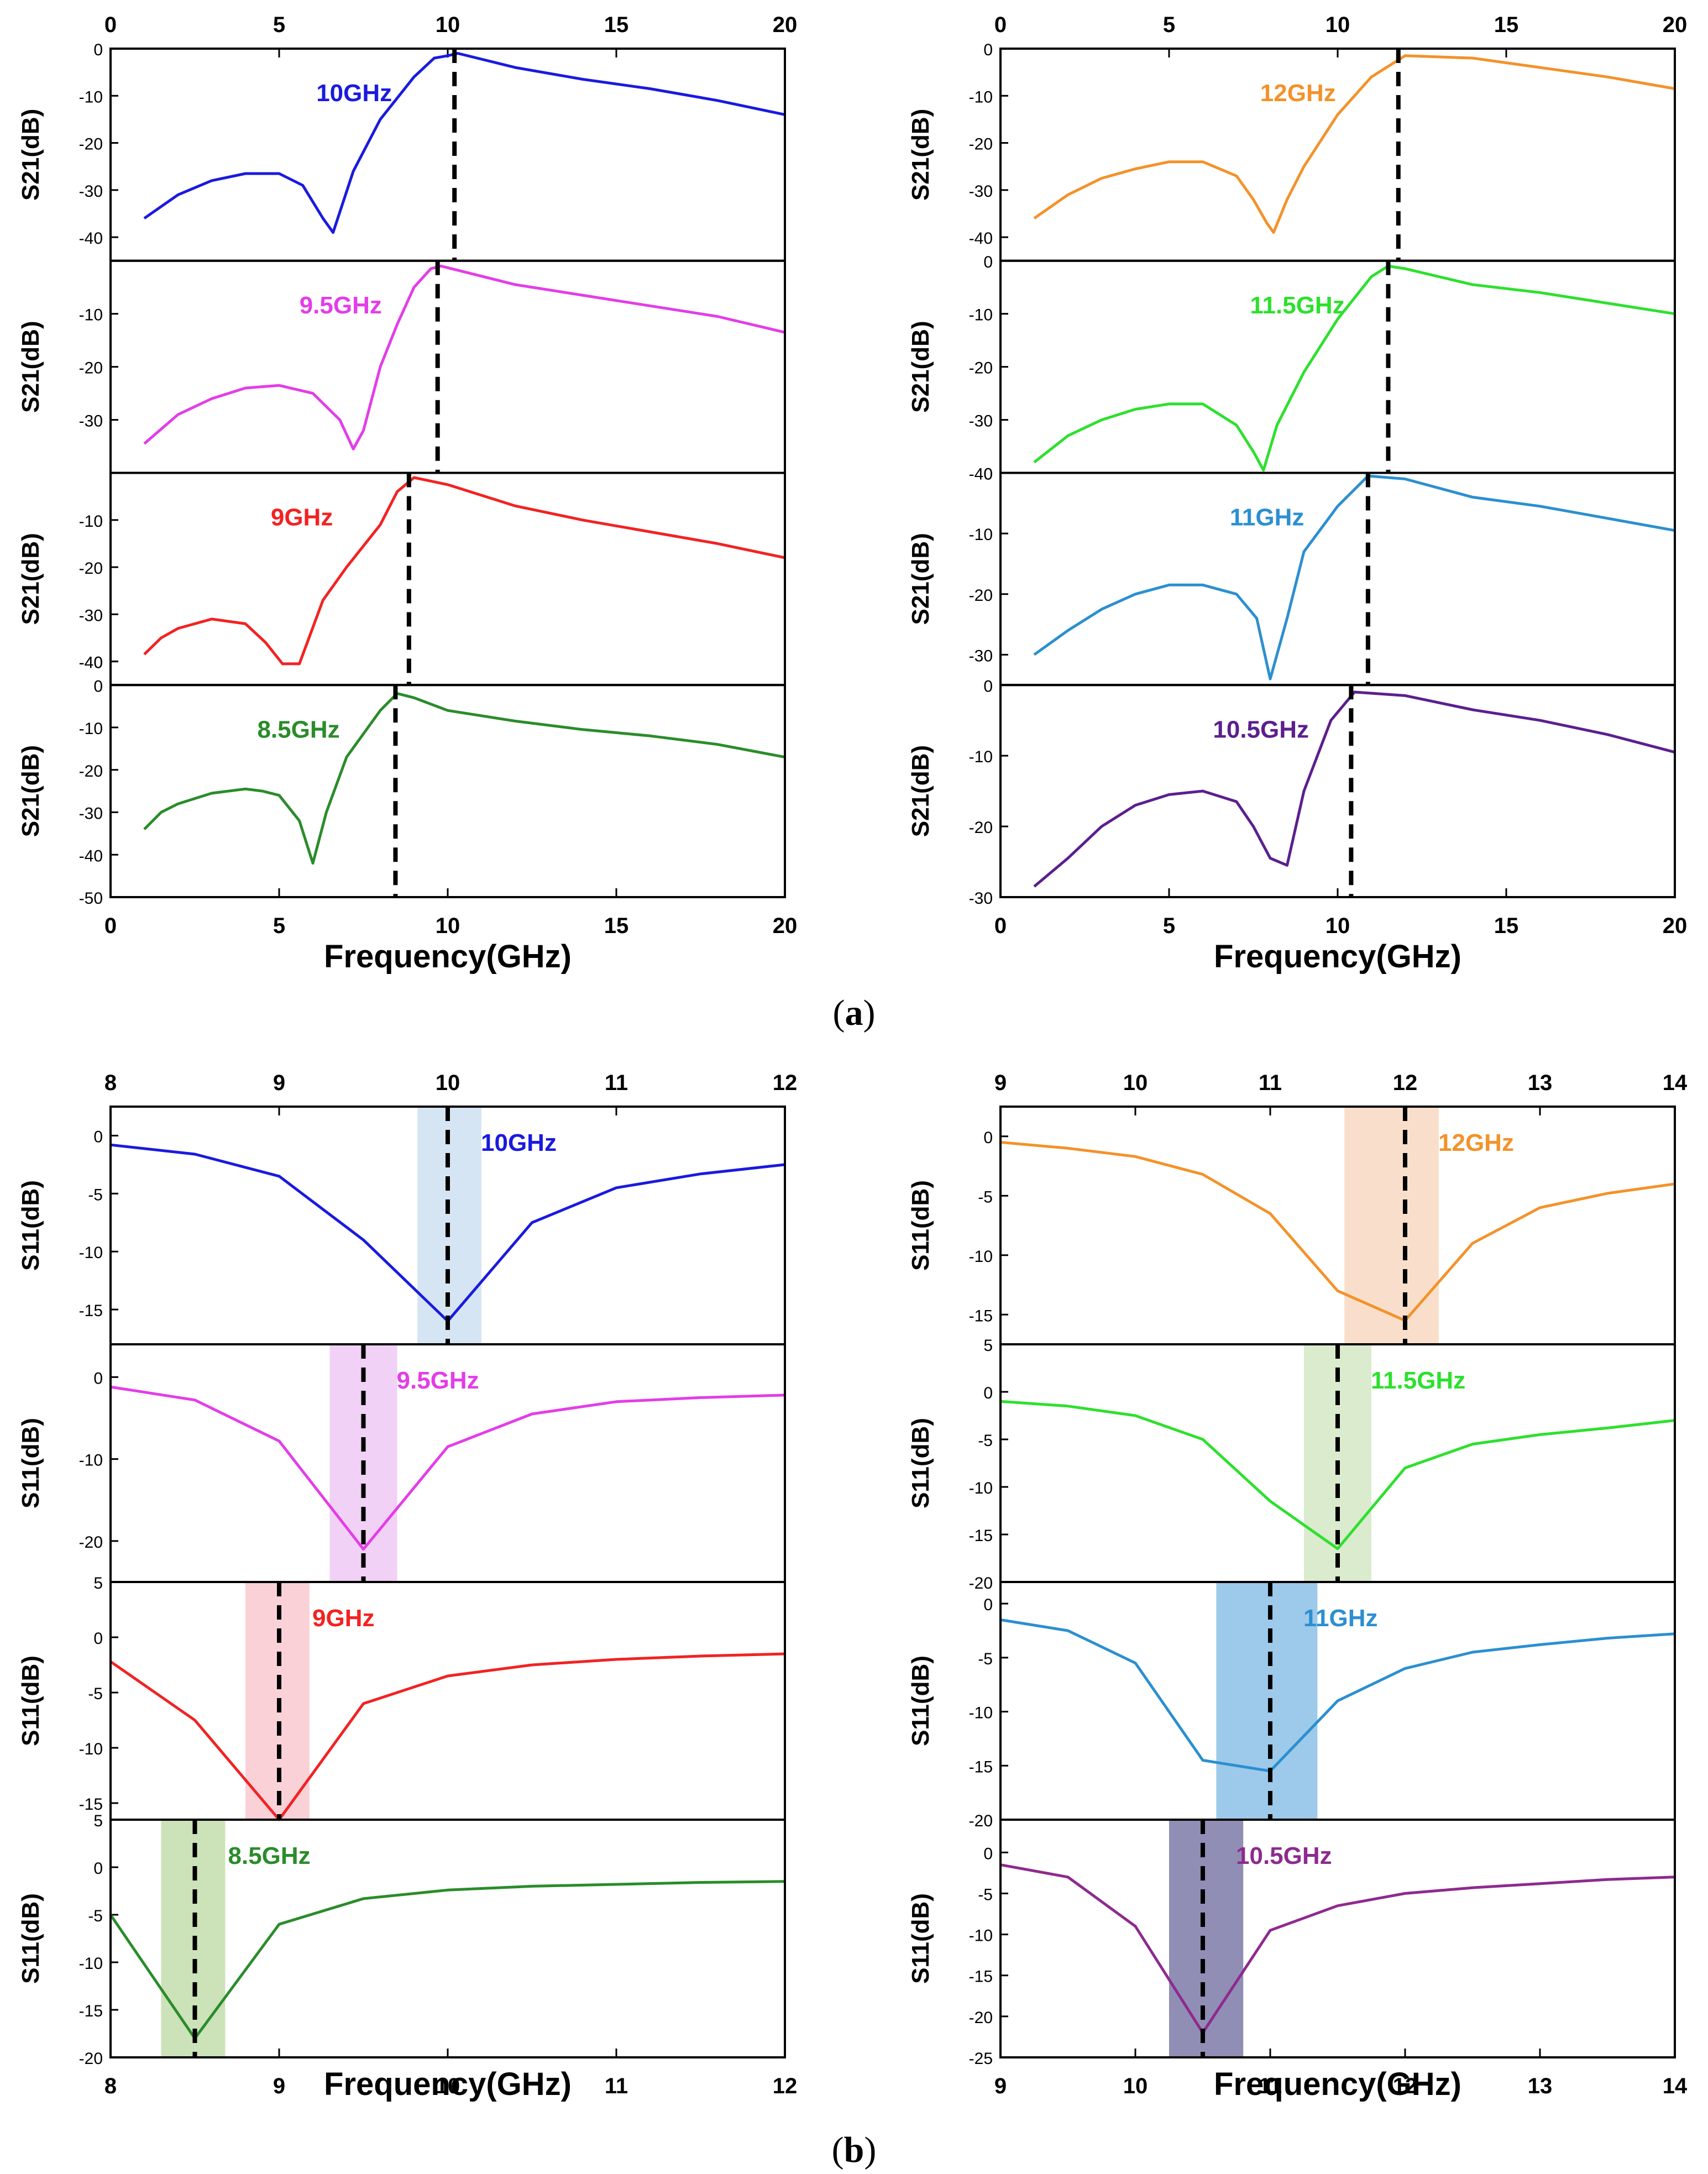 This screenshot has width=1708, height=2174. Describe the element at coordinates (1169, 926) in the screenshot. I see `x-tick-label-bottom: 5` at that location.